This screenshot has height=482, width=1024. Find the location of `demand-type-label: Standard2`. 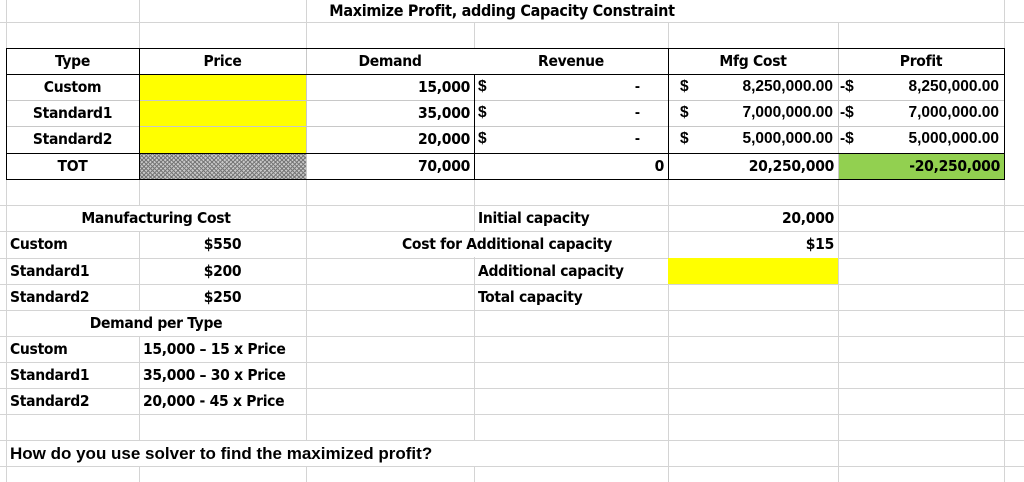

demand-type-label: Standard2 is located at coordinates (50, 401).